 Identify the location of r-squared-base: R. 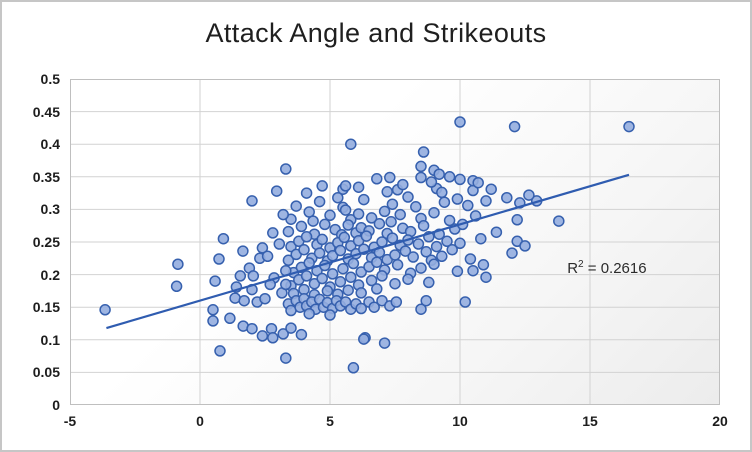
(573, 269).